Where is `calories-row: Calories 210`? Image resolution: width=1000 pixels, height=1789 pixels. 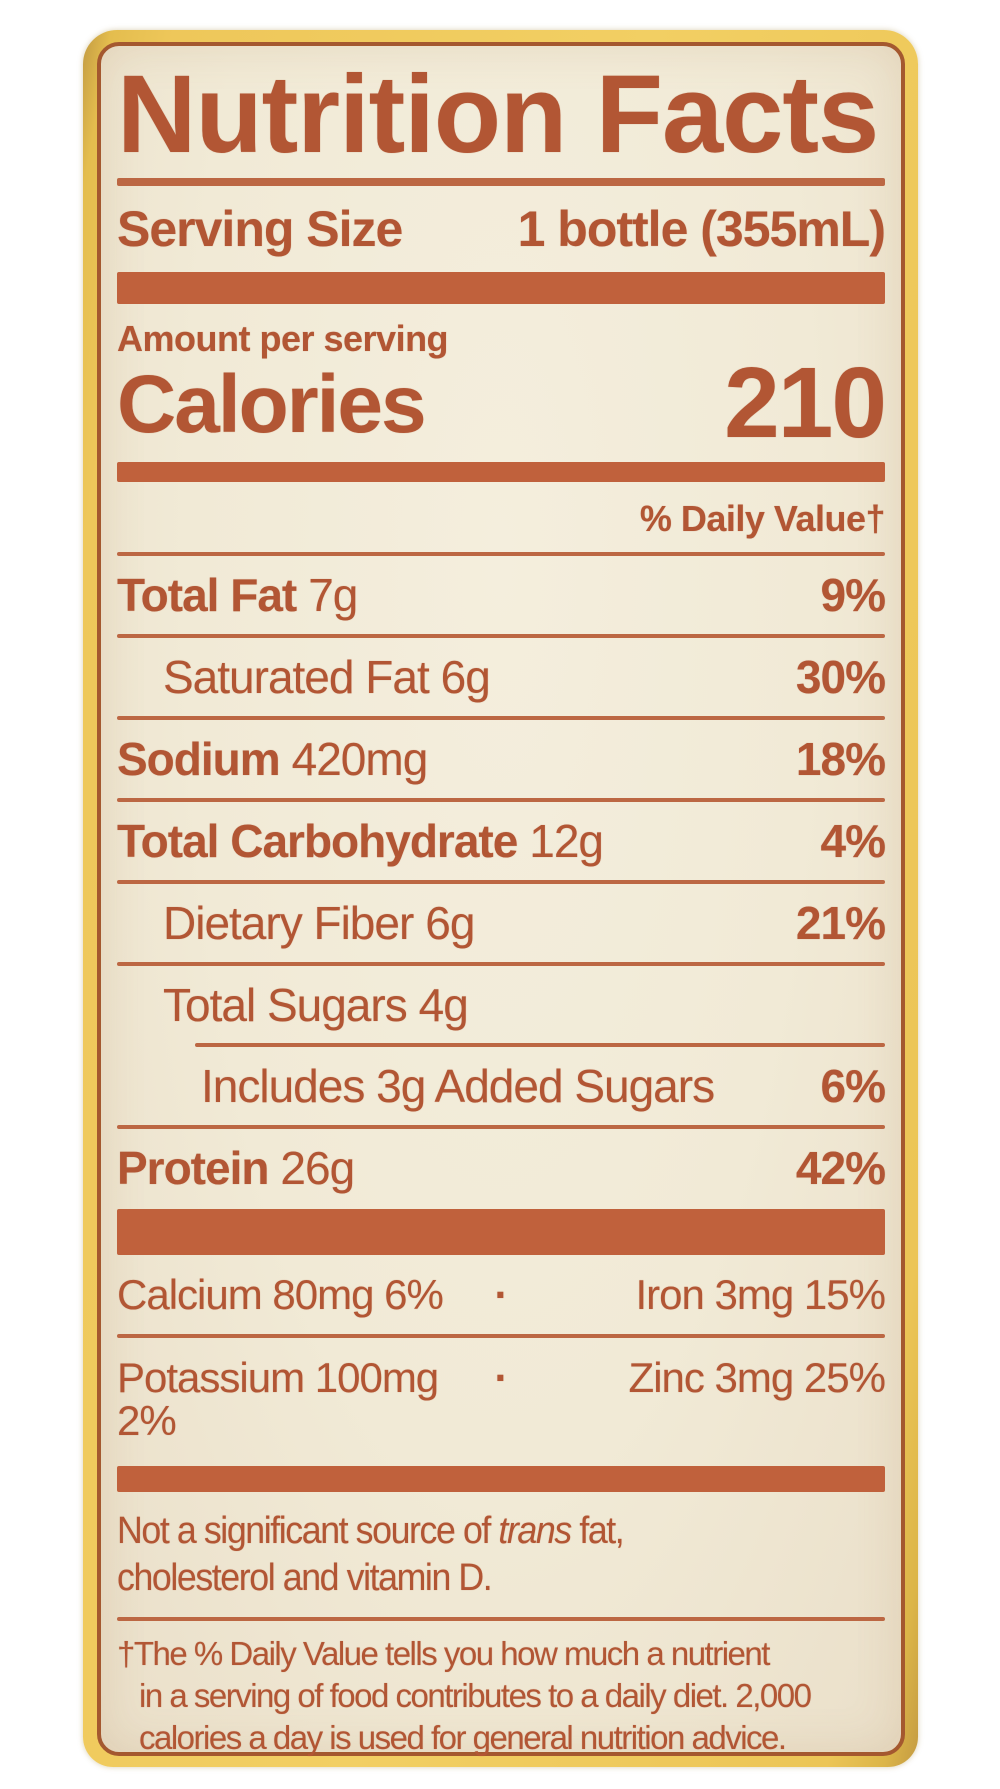 calories-row: Calories 210 is located at coordinates (502, 403).